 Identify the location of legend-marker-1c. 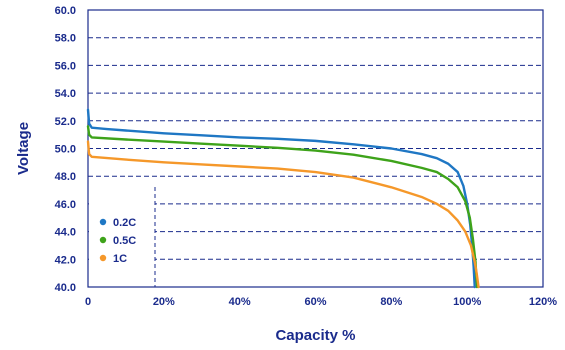
(103, 258).